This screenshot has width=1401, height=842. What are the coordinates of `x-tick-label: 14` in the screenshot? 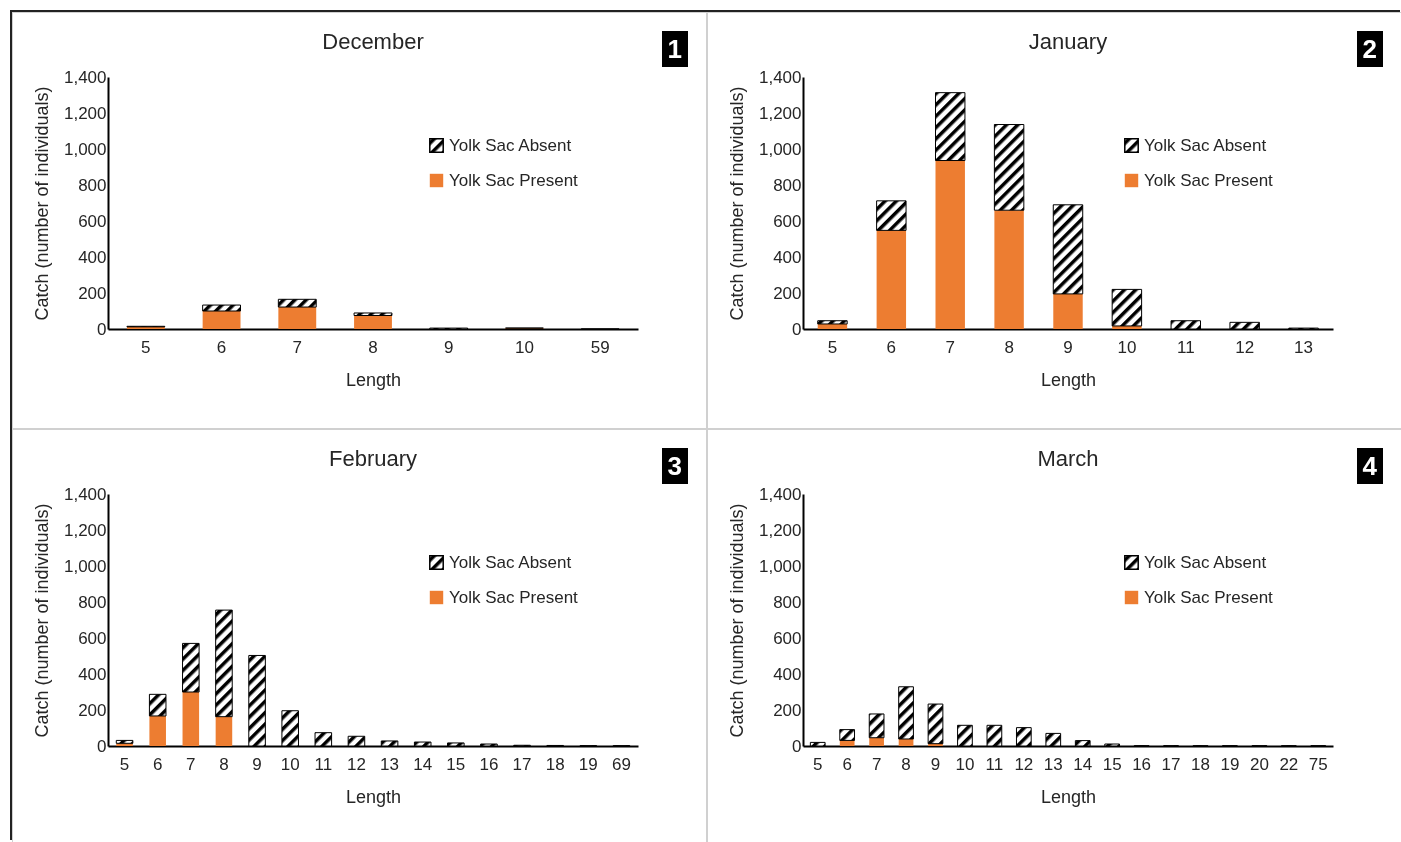 It's located at (423, 764).